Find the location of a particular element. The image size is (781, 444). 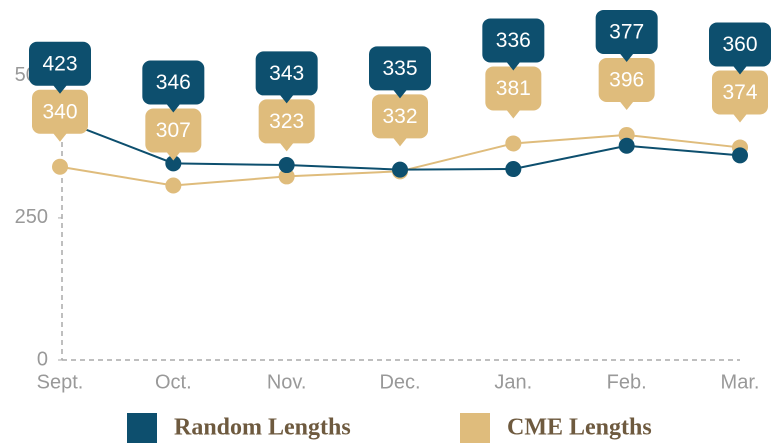

callout: 323 is located at coordinates (286, 125).